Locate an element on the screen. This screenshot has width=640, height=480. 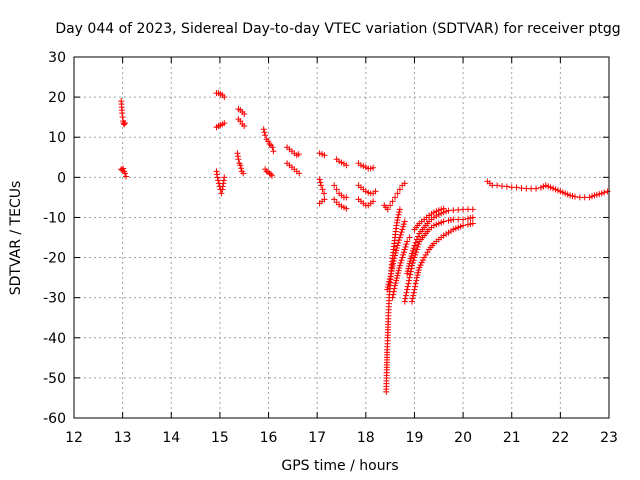
series-seg-17-a is located at coordinates (322, 154).